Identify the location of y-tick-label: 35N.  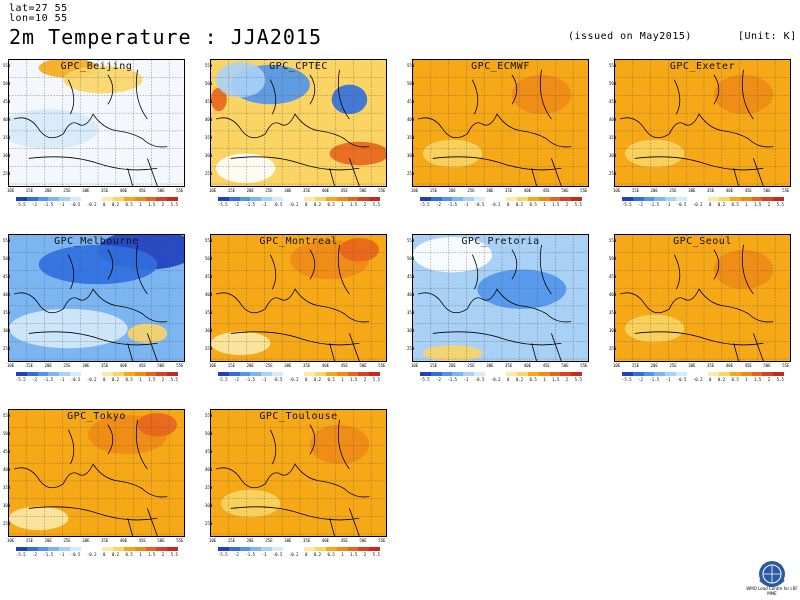
(209, 487).